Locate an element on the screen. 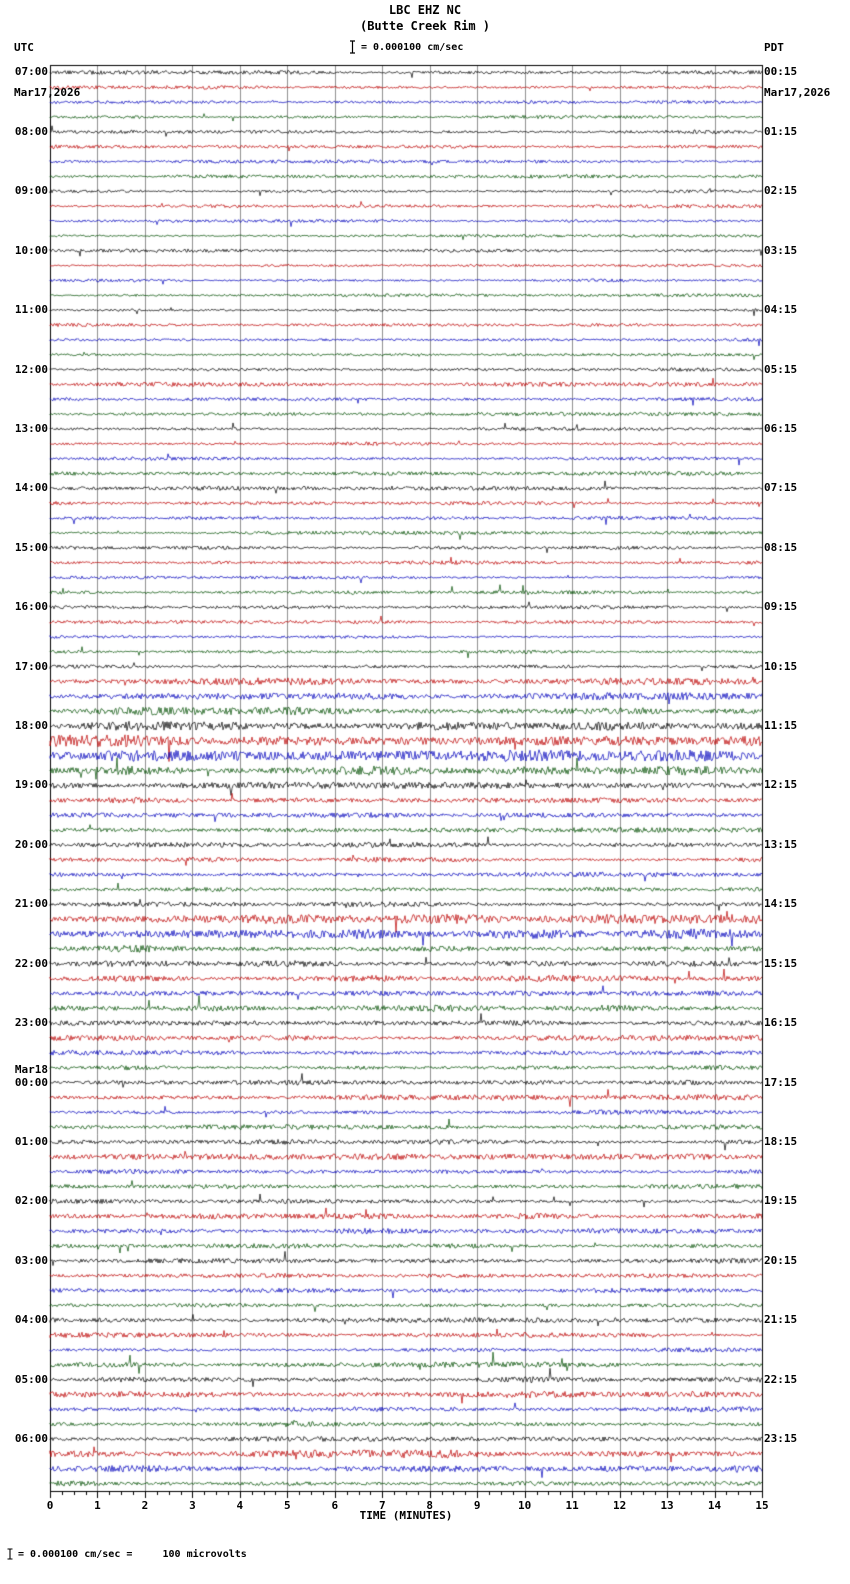  x-tick-label: 7 is located at coordinates (382, 1505).